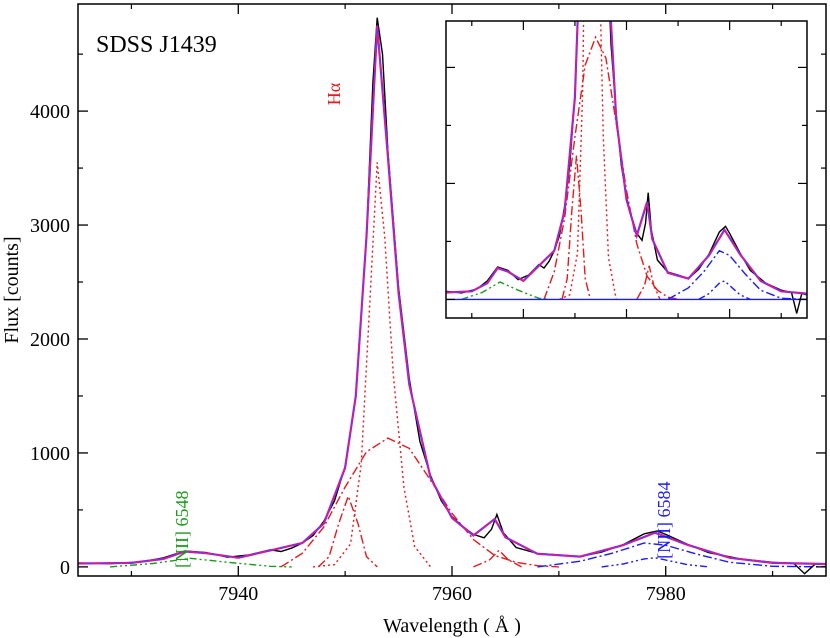 The height and width of the screenshot is (638, 830). Describe the element at coordinates (238, 594) in the screenshot. I see `x-tick-label: 7940` at that location.